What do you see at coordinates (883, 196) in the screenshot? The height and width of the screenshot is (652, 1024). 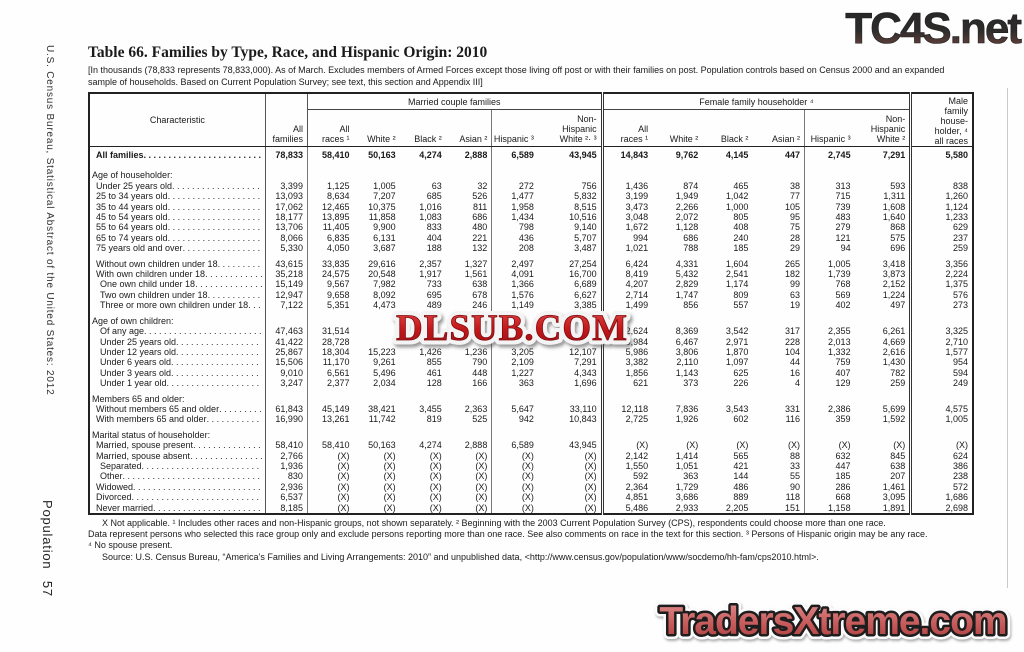 I see `value-cell: 1,311` at bounding box center [883, 196].